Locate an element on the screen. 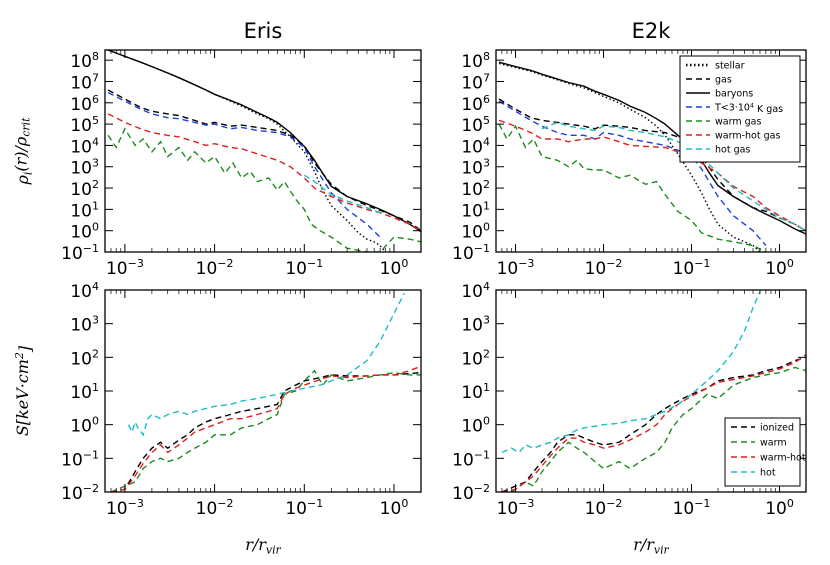  legend-label-hot: hot gas is located at coordinates (732, 150).